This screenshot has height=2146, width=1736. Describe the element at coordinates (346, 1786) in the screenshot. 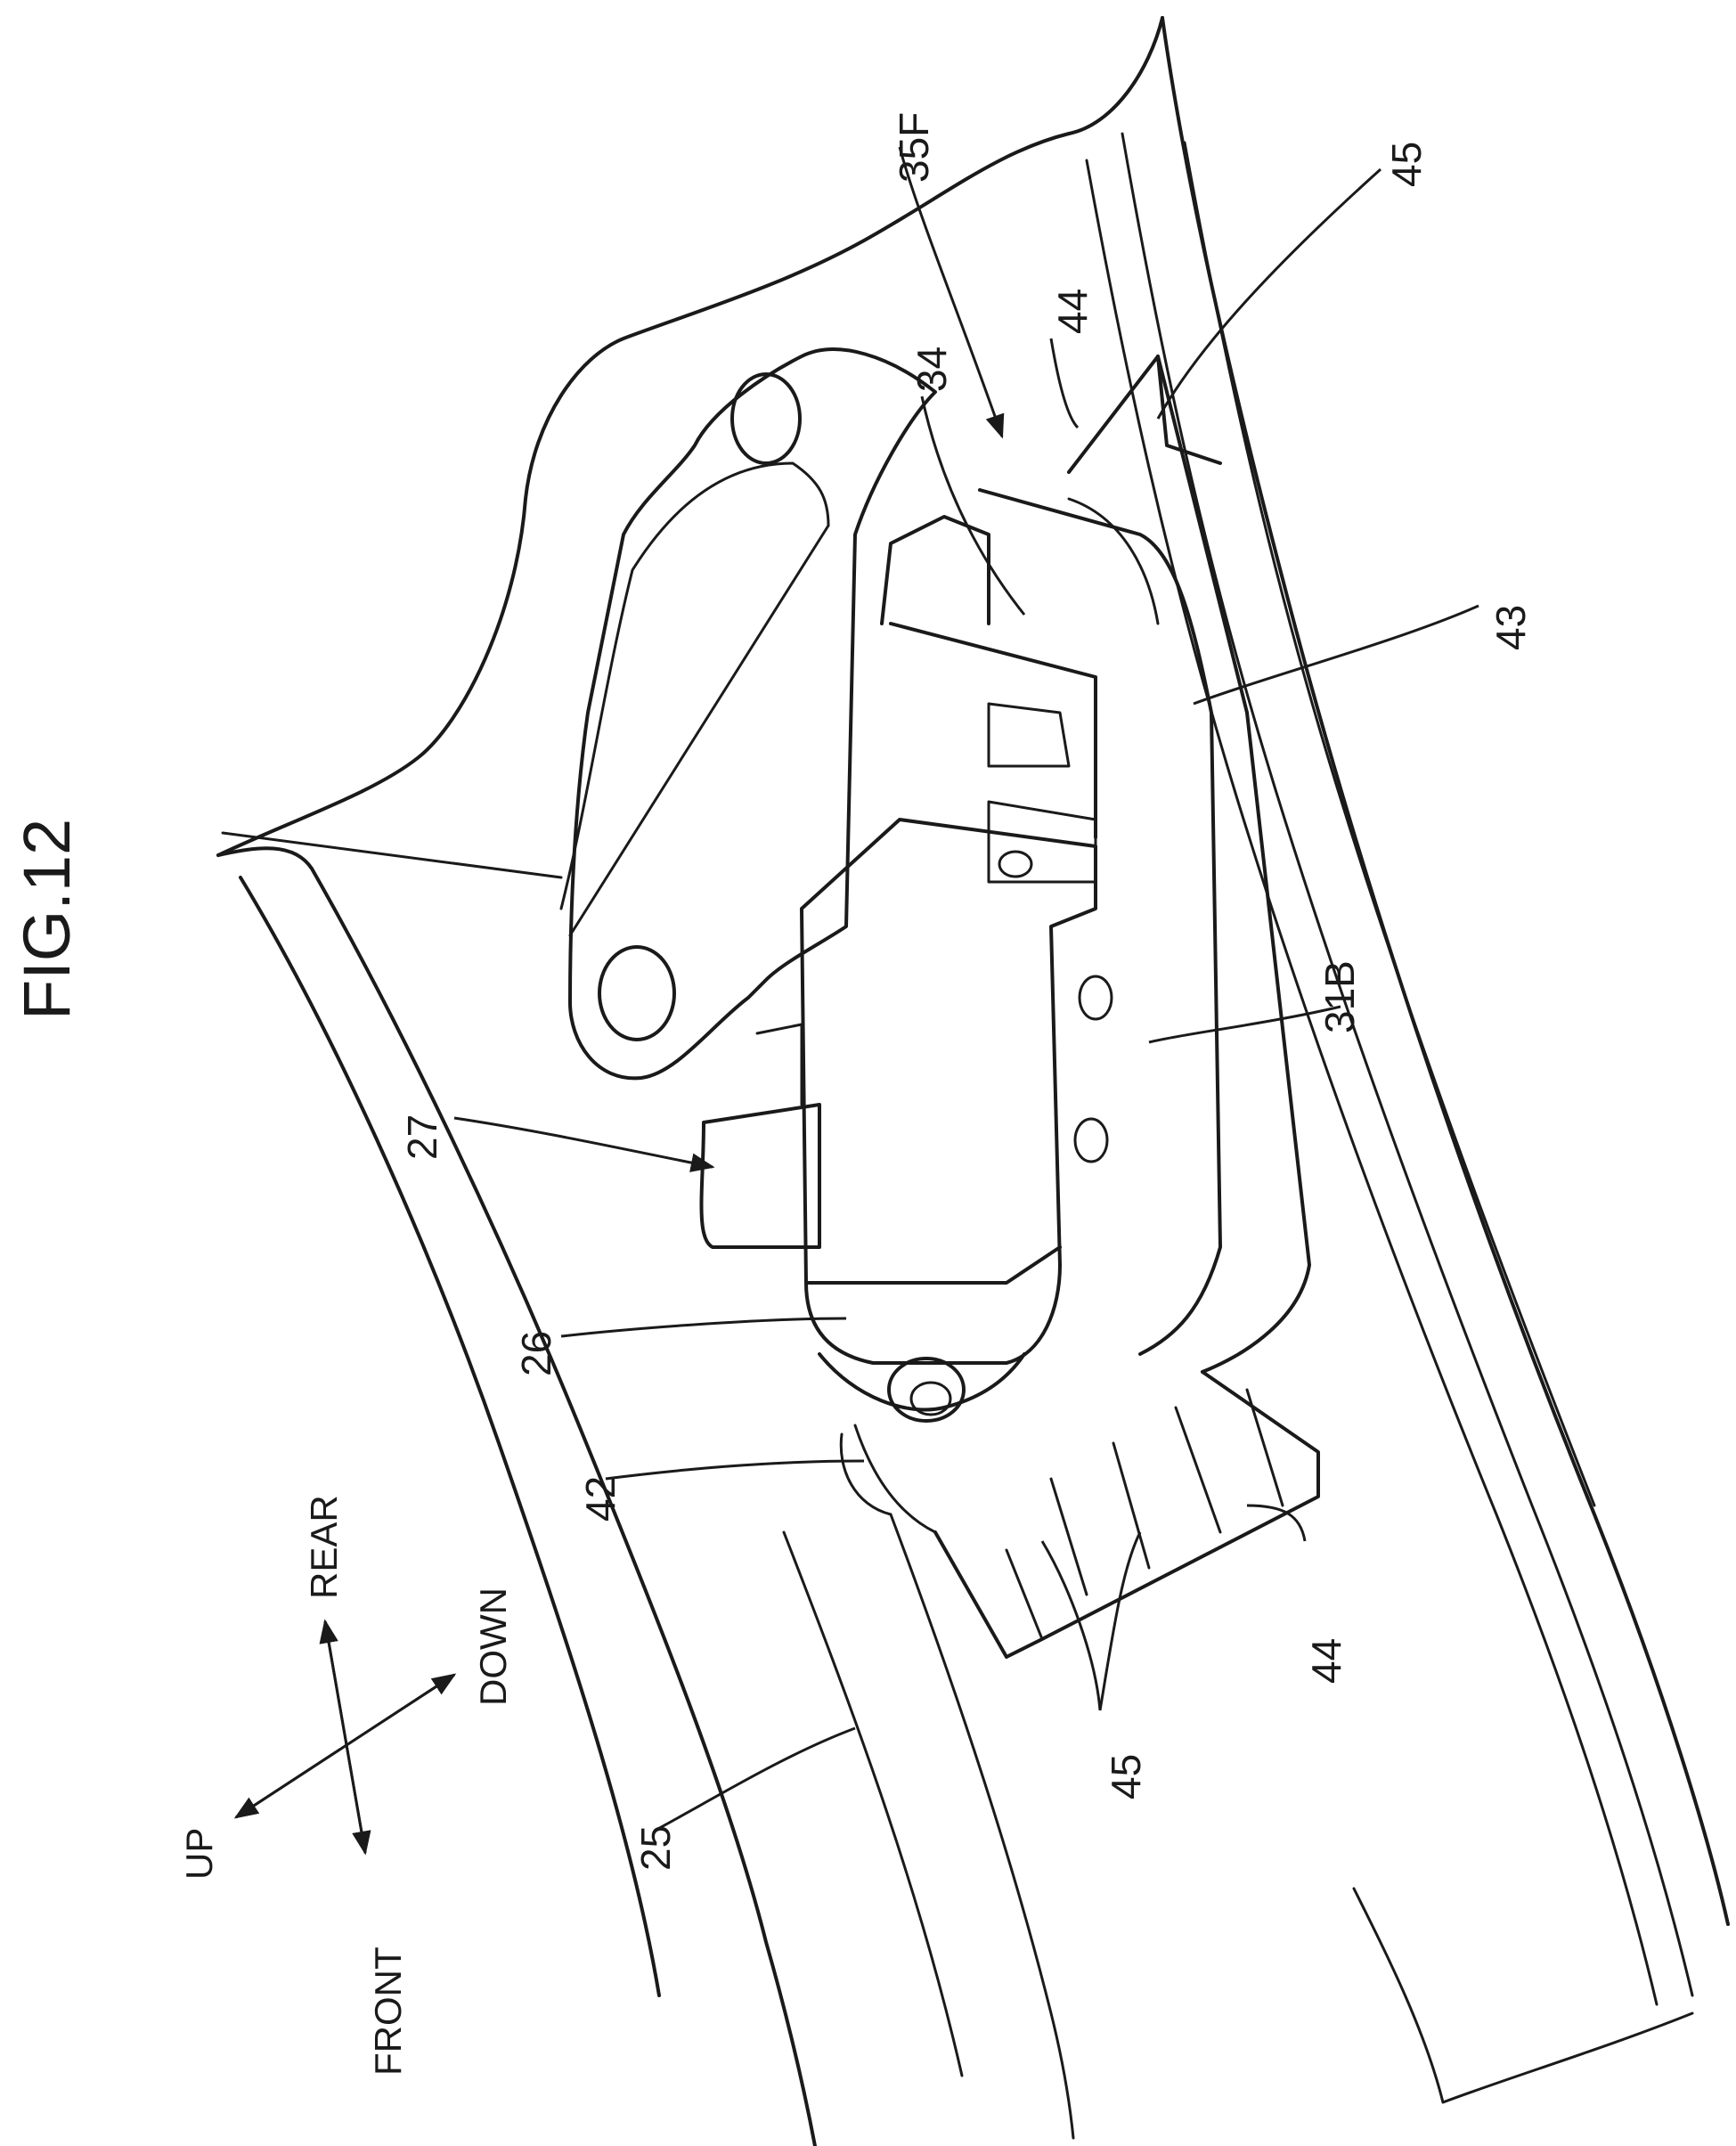

I see `direction-indicator: REAR FRONT UP DOWN` at that location.